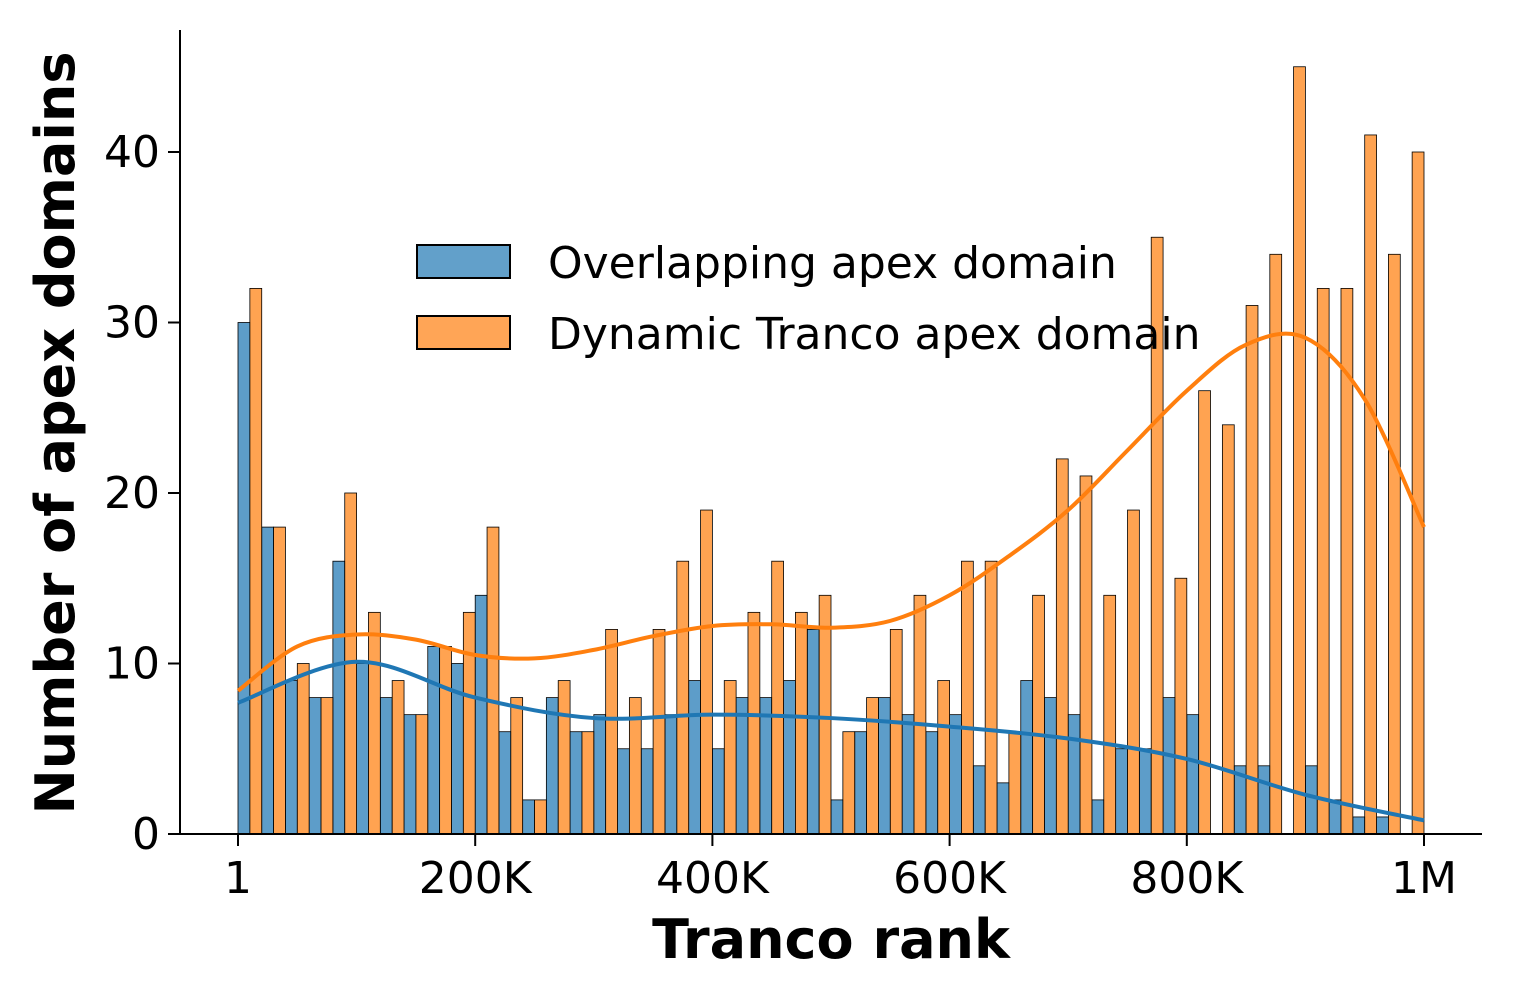 The image size is (1513, 1000). What do you see at coordinates (55, 433) in the screenshot?
I see `y-axis-title: Number of apex domains` at bounding box center [55, 433].